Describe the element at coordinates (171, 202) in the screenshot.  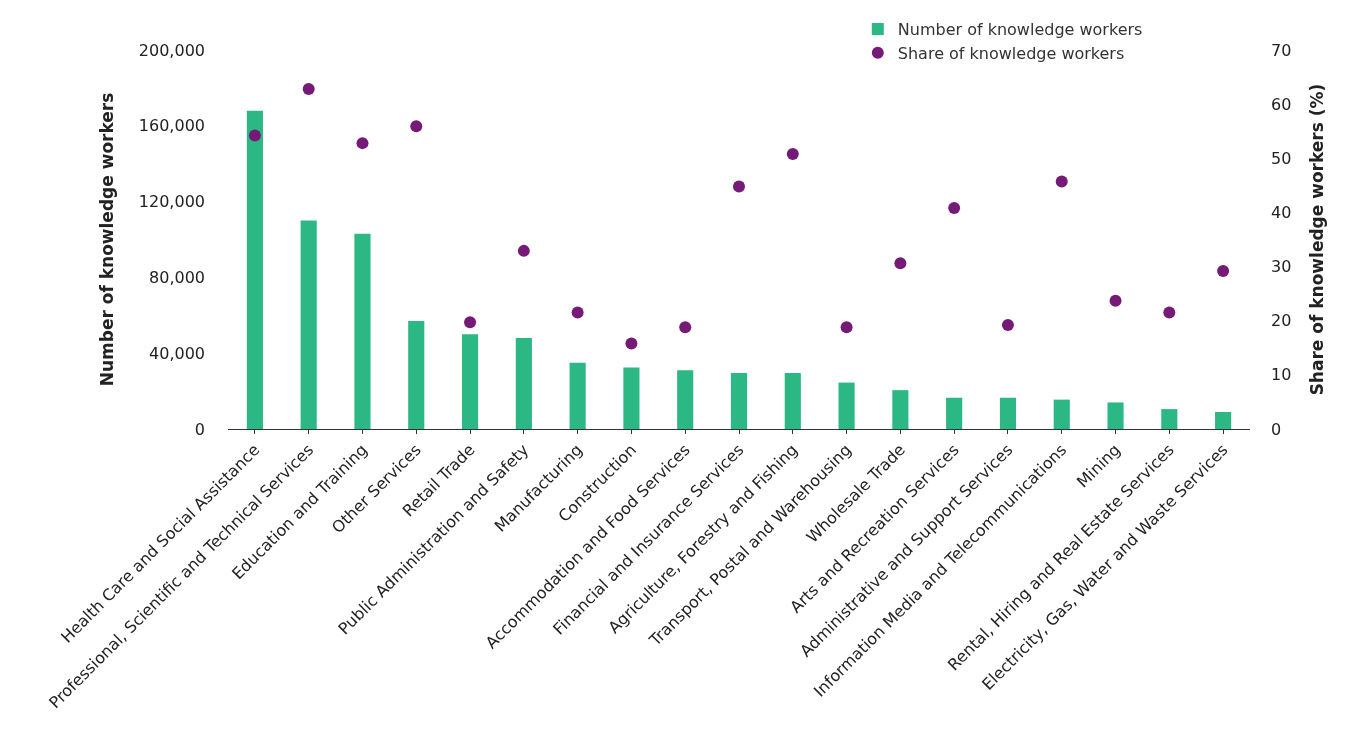
I see `y-tick-label: 120,000` at that location.